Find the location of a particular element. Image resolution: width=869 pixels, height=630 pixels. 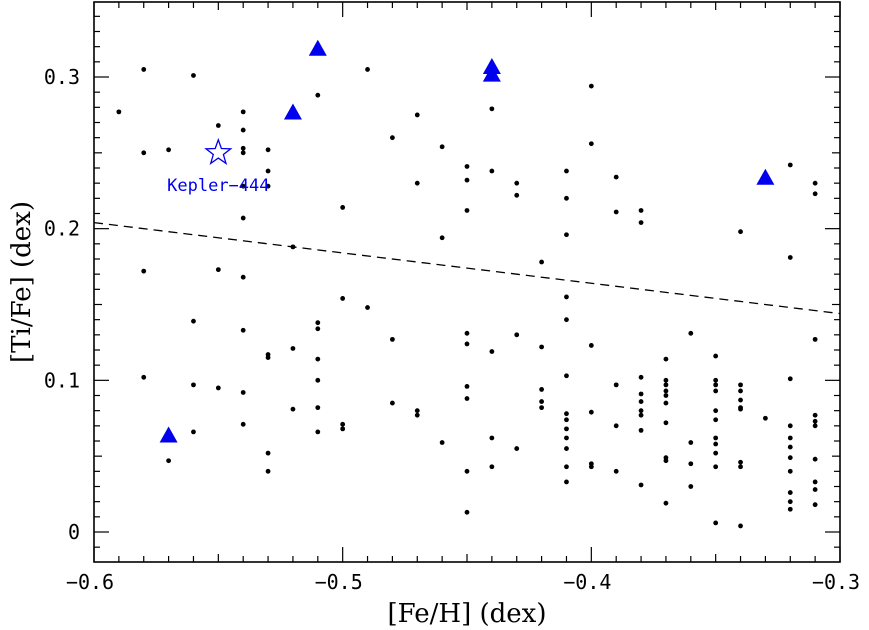

y-tick-label: 0.1 is located at coordinates (62, 380).